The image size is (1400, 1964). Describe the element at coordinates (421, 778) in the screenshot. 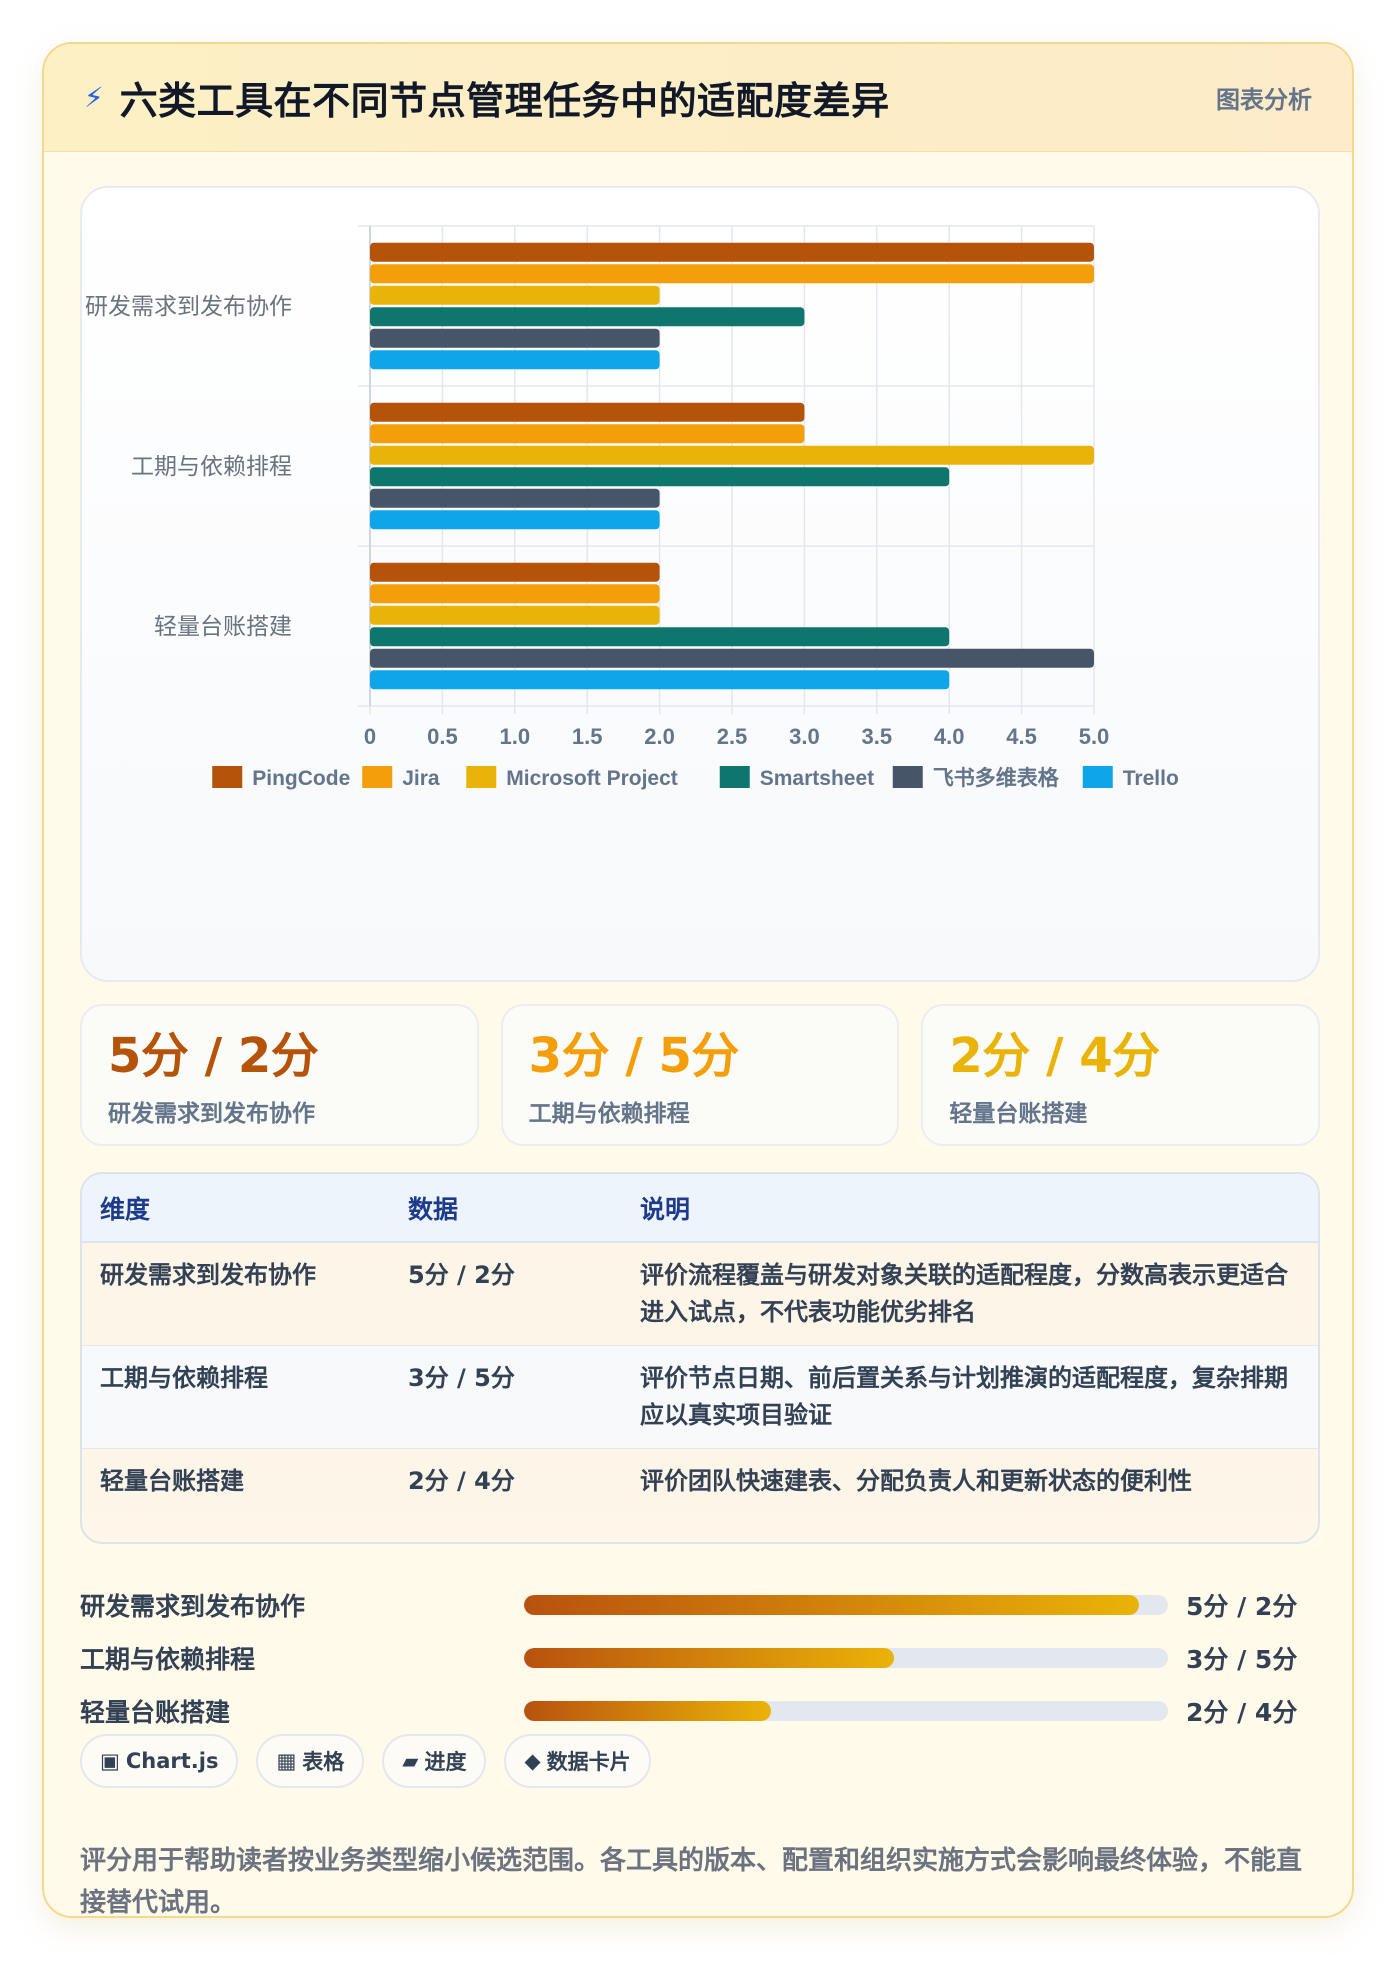

I see `legend-label: Jira` at that location.